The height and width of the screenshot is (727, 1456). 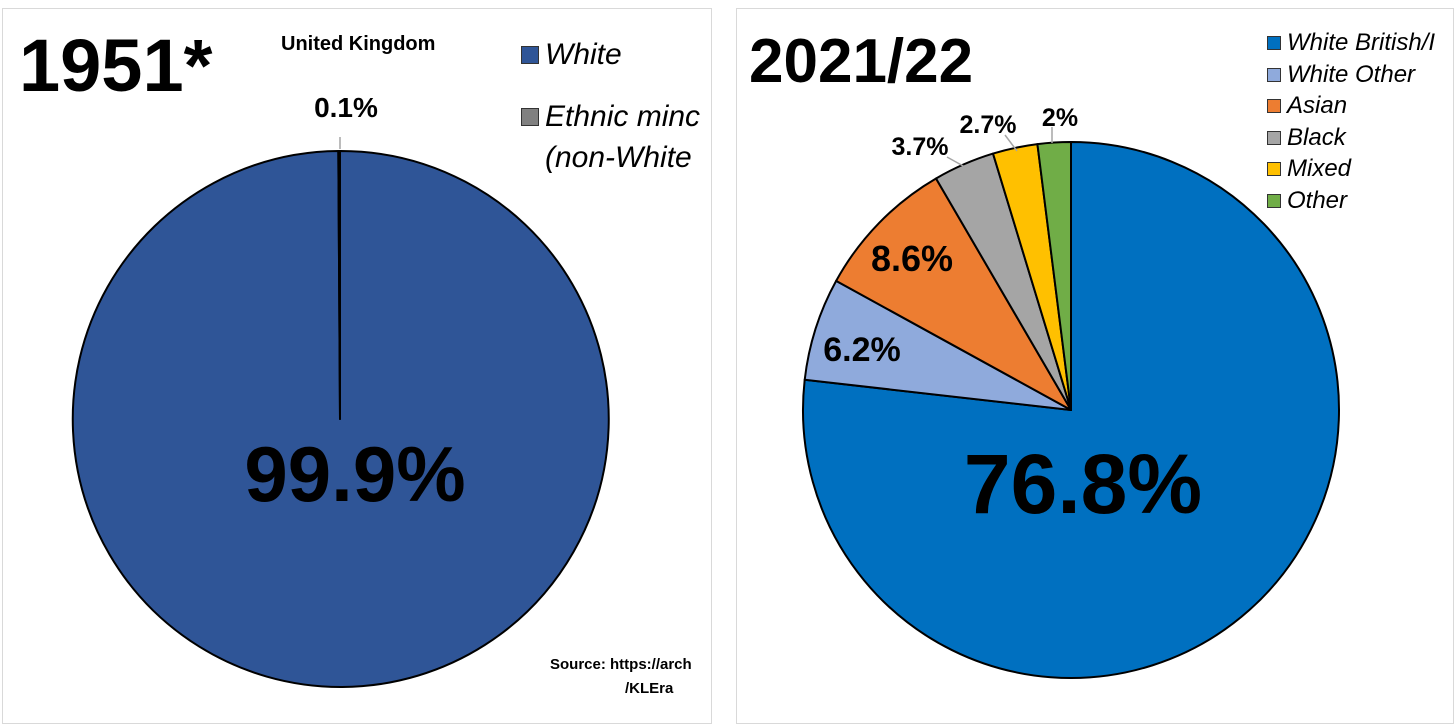 I want to click on data-label: 8.6%, so click(x=912, y=258).